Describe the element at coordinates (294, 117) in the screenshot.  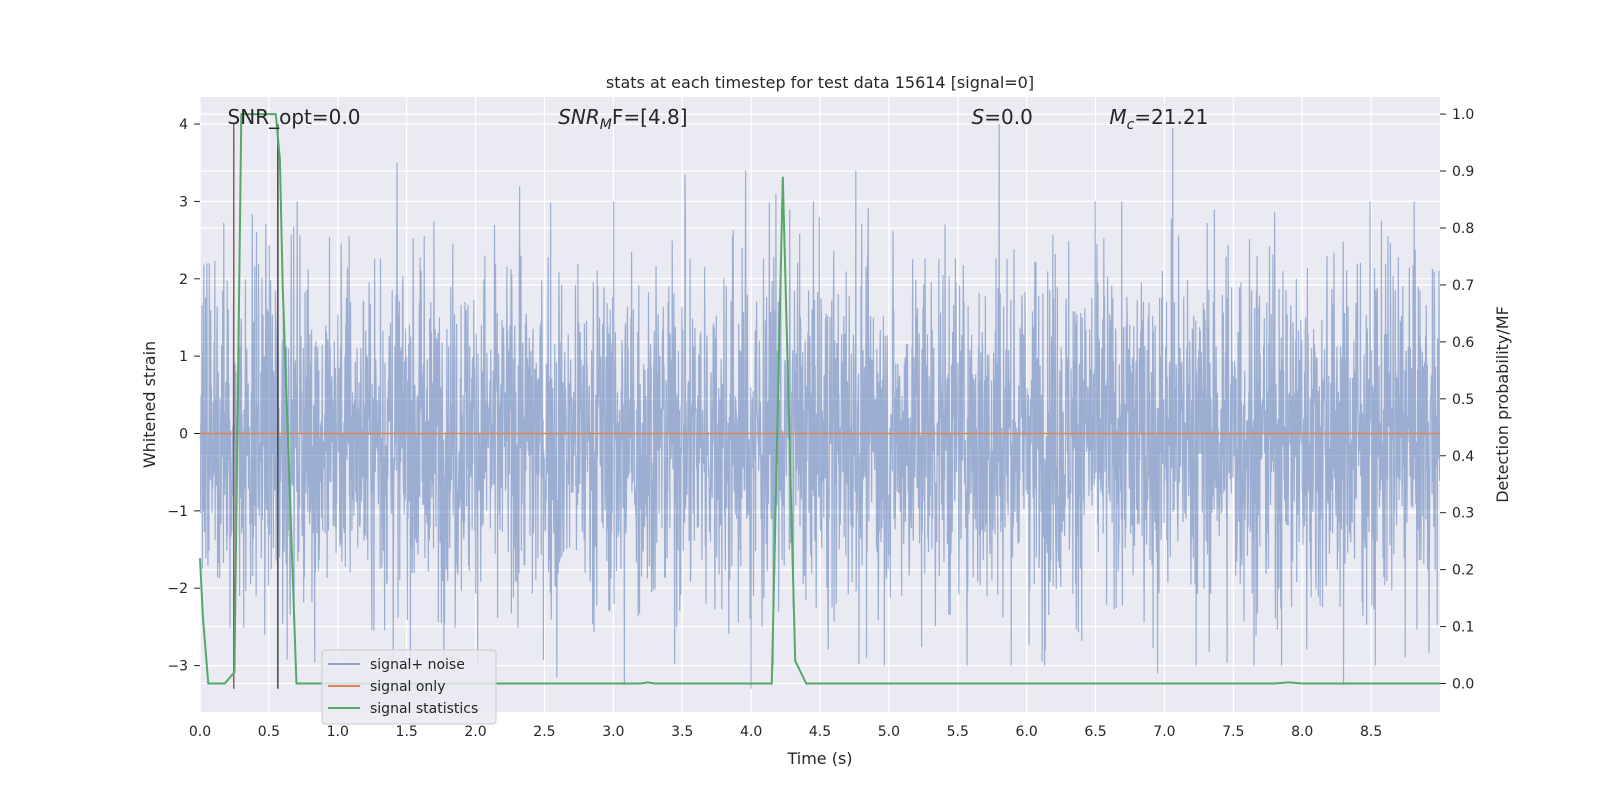
I see `annotation: SNR_opt=0.0` at that location.